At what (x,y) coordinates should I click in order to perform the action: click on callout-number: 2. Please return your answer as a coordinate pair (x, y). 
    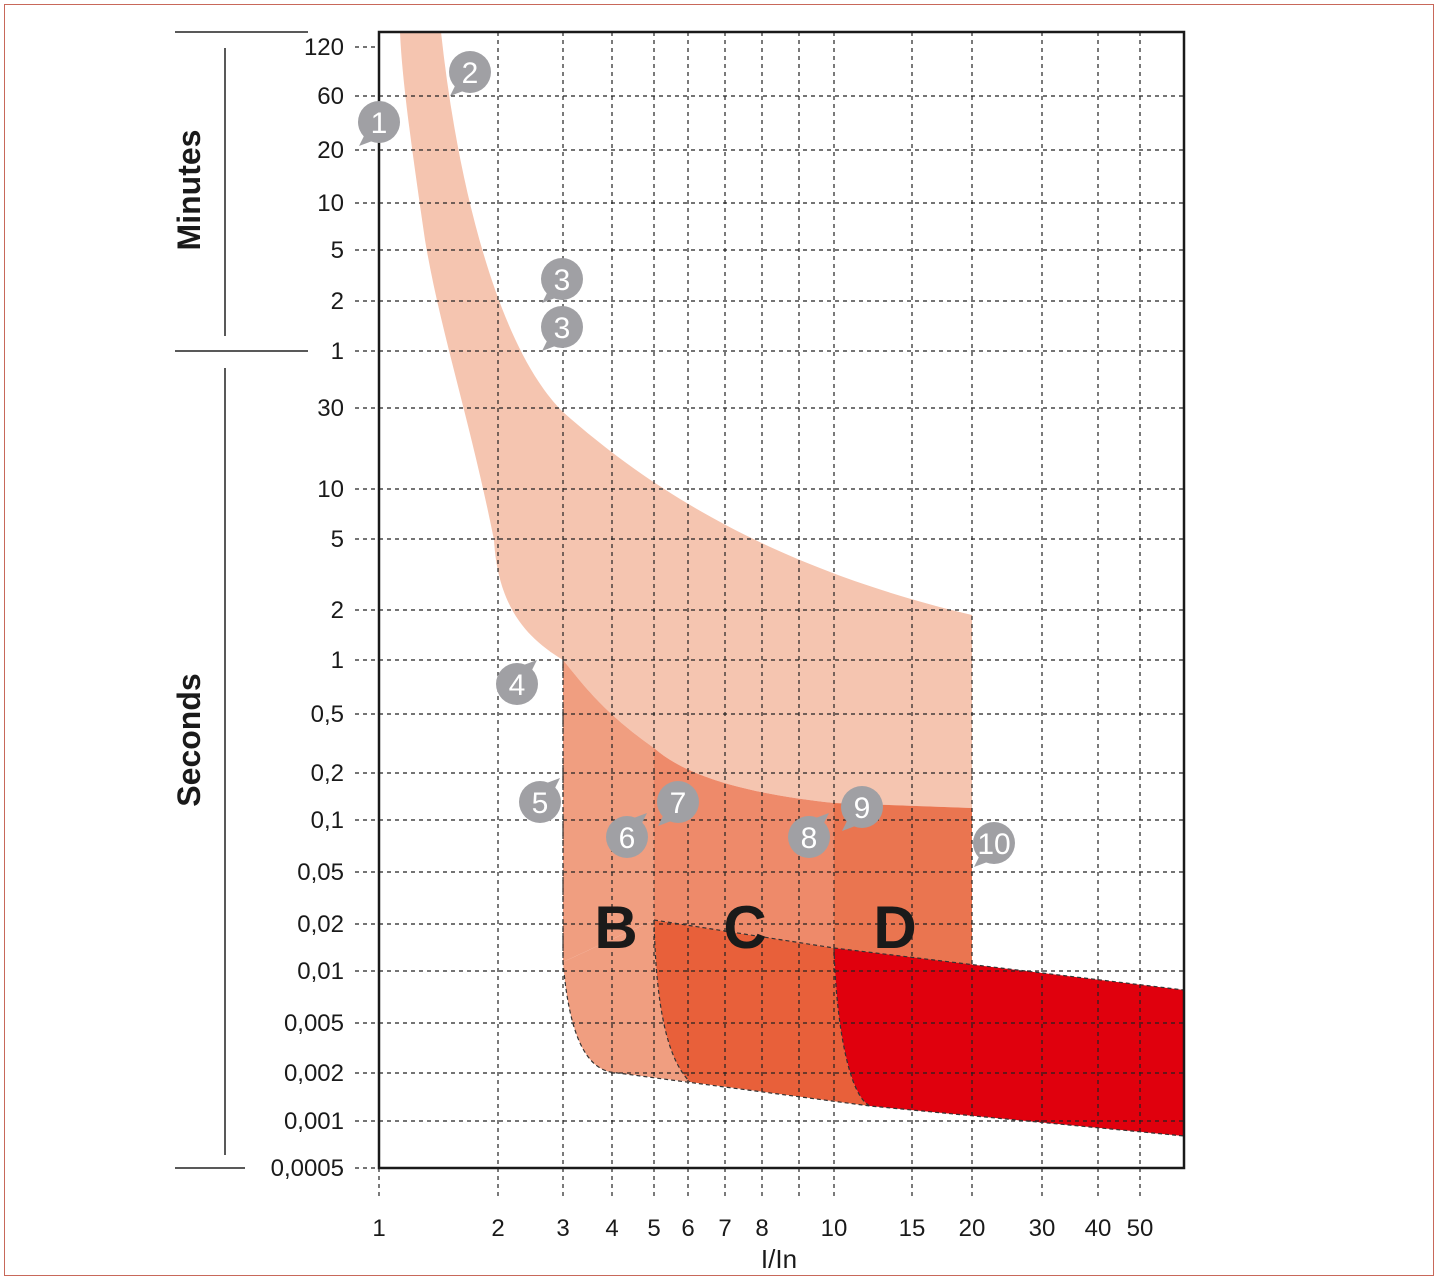
    Looking at the image, I should click on (470, 73).